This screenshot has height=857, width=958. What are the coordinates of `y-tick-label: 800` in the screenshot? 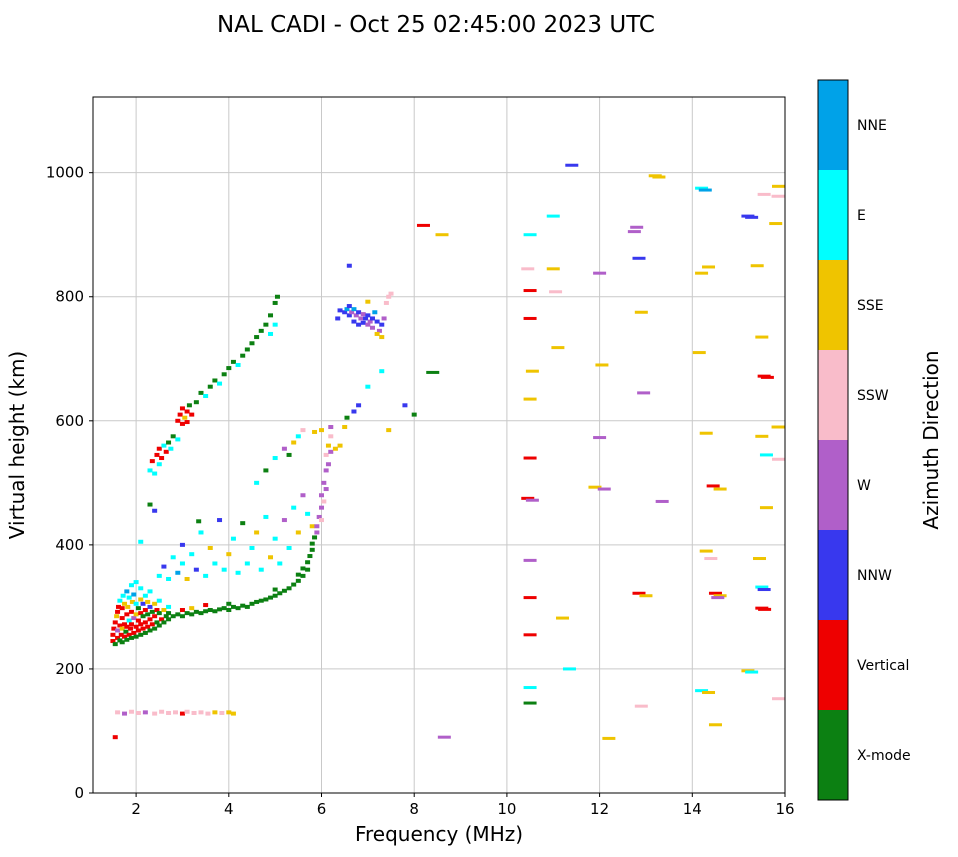 It's located at (69, 297).